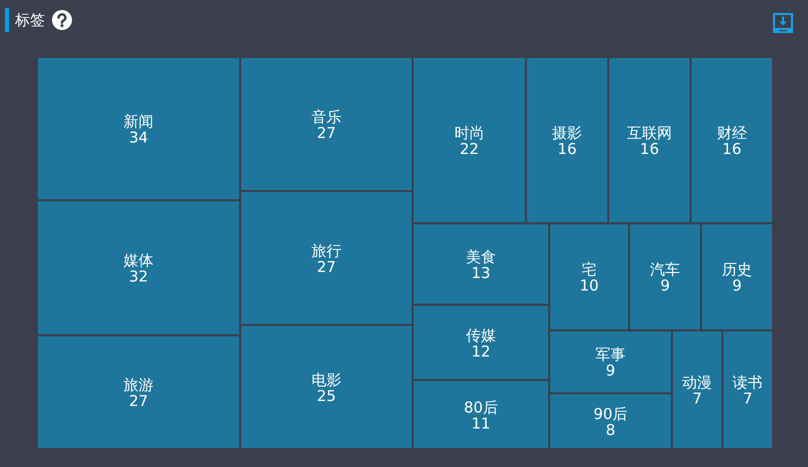 The image size is (808, 467). Describe the element at coordinates (589, 269) in the screenshot. I see `category-label: 宅` at that location.